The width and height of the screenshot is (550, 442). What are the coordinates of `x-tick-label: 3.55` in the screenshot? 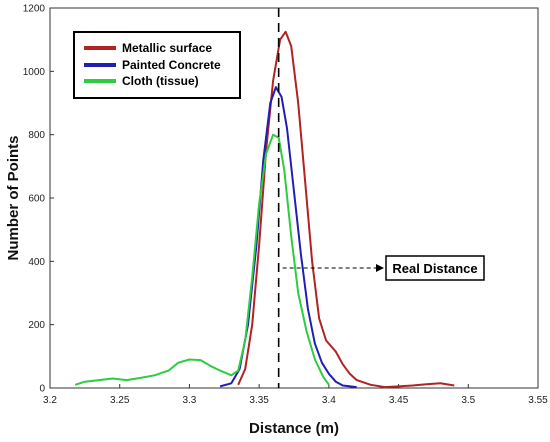 It's located at (538, 400).